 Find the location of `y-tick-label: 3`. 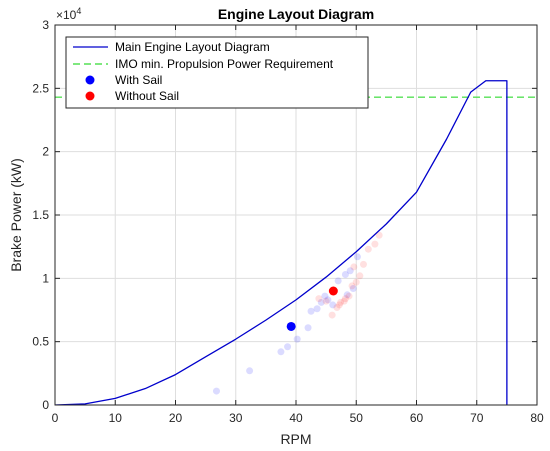

y-tick-label: 3 is located at coordinates (45, 25).